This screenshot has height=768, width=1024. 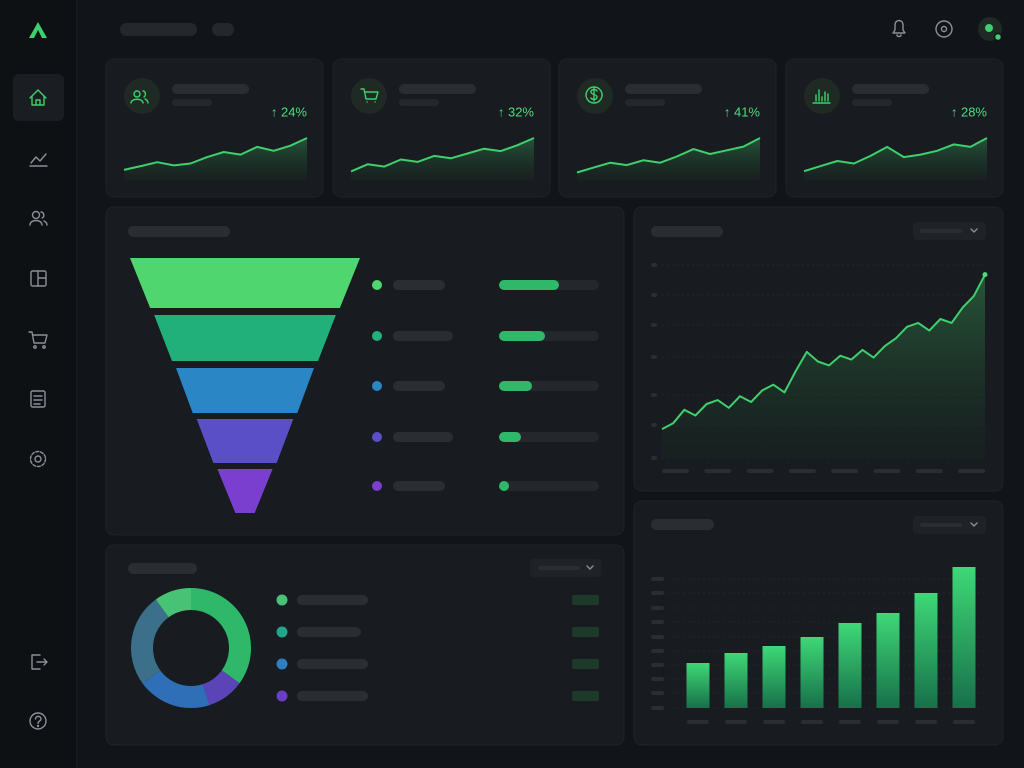 What do you see at coordinates (365, 645) in the screenshot?
I see `donut-card` at bounding box center [365, 645].